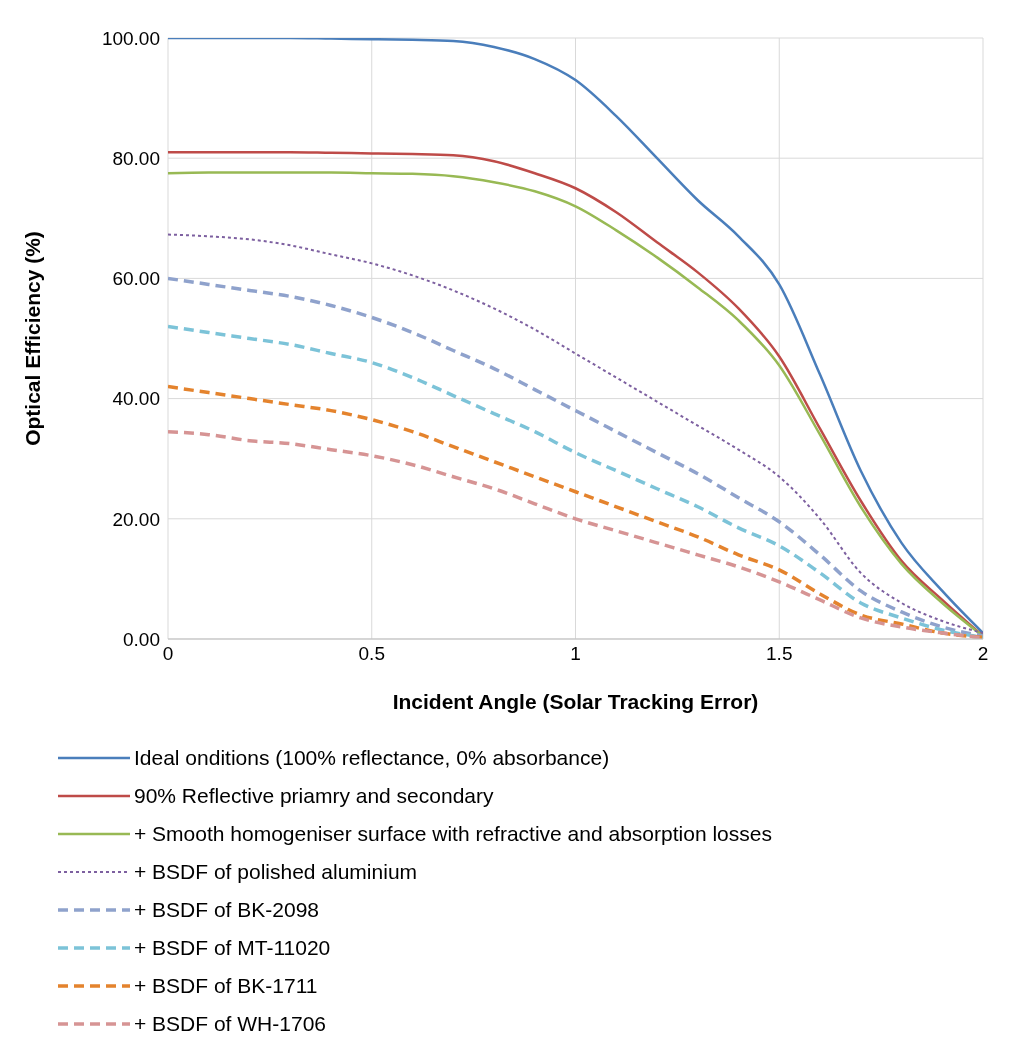 The height and width of the screenshot is (1063, 1022). I want to click on x-tick-label: 1, so click(575, 654).